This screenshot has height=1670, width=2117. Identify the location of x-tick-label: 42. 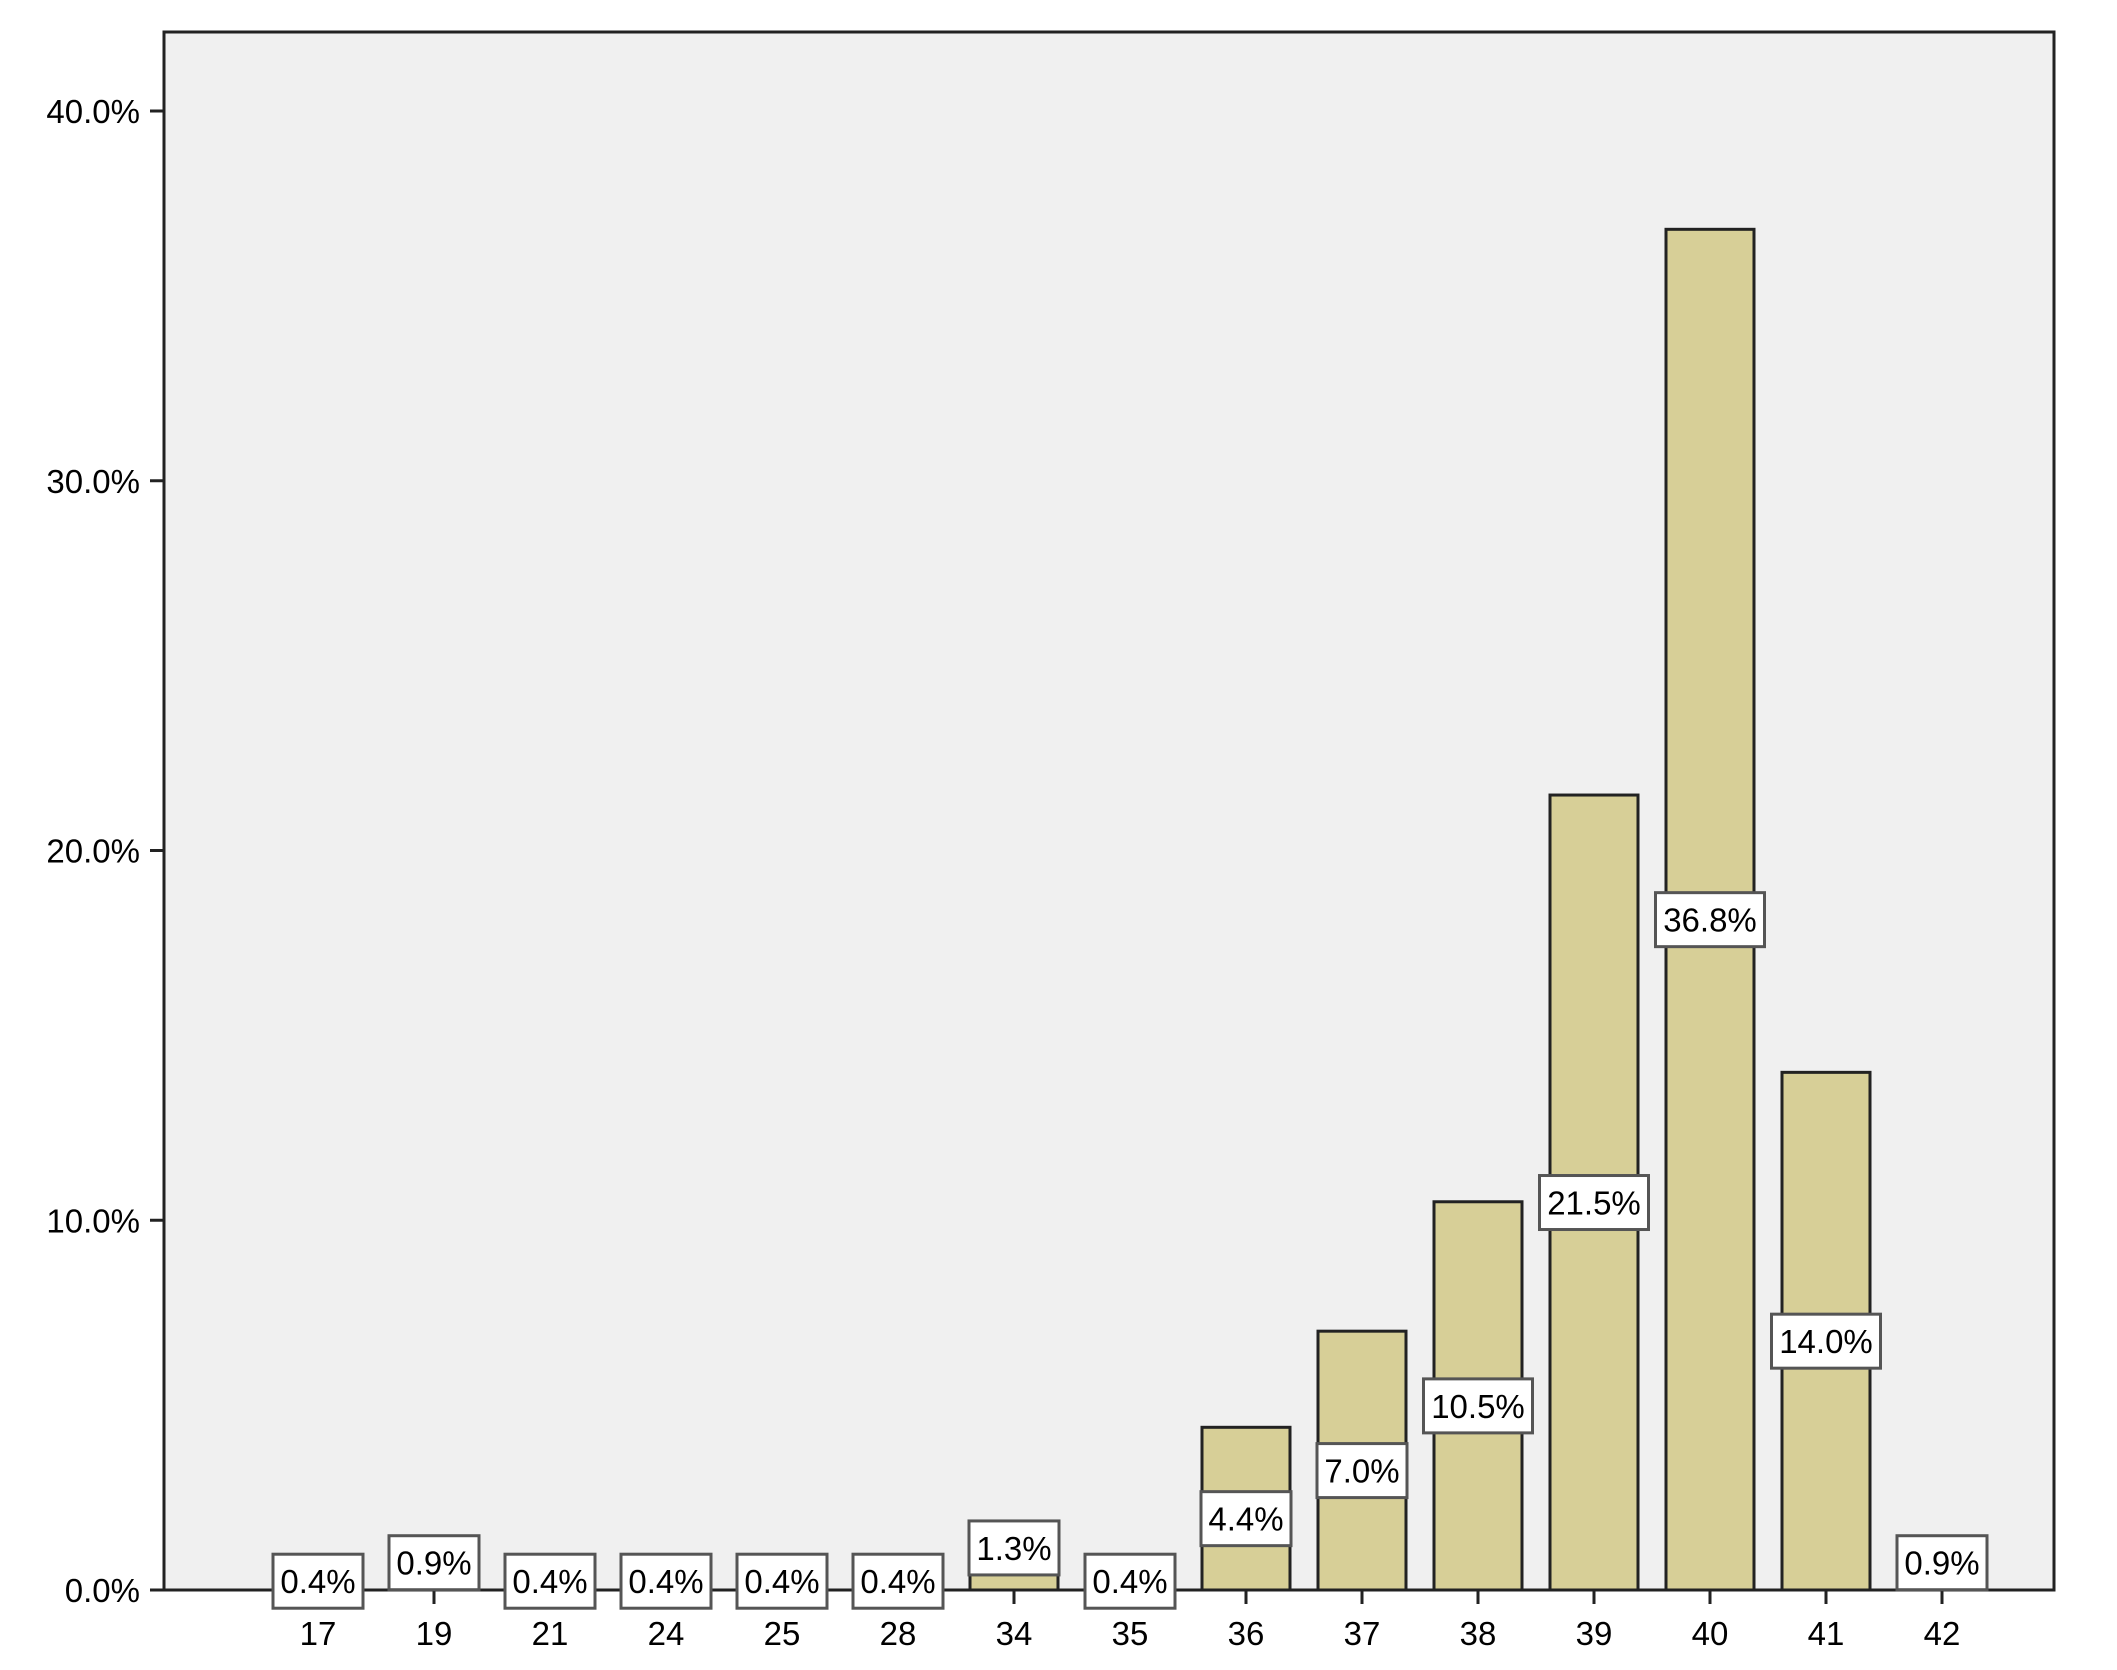
(1942, 1633).